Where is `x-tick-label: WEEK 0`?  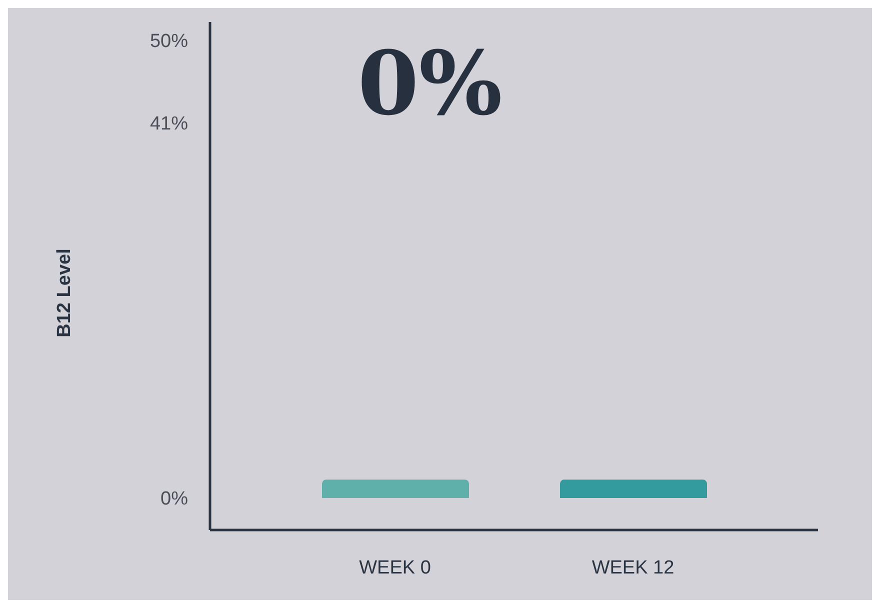 x-tick-label: WEEK 0 is located at coordinates (395, 567).